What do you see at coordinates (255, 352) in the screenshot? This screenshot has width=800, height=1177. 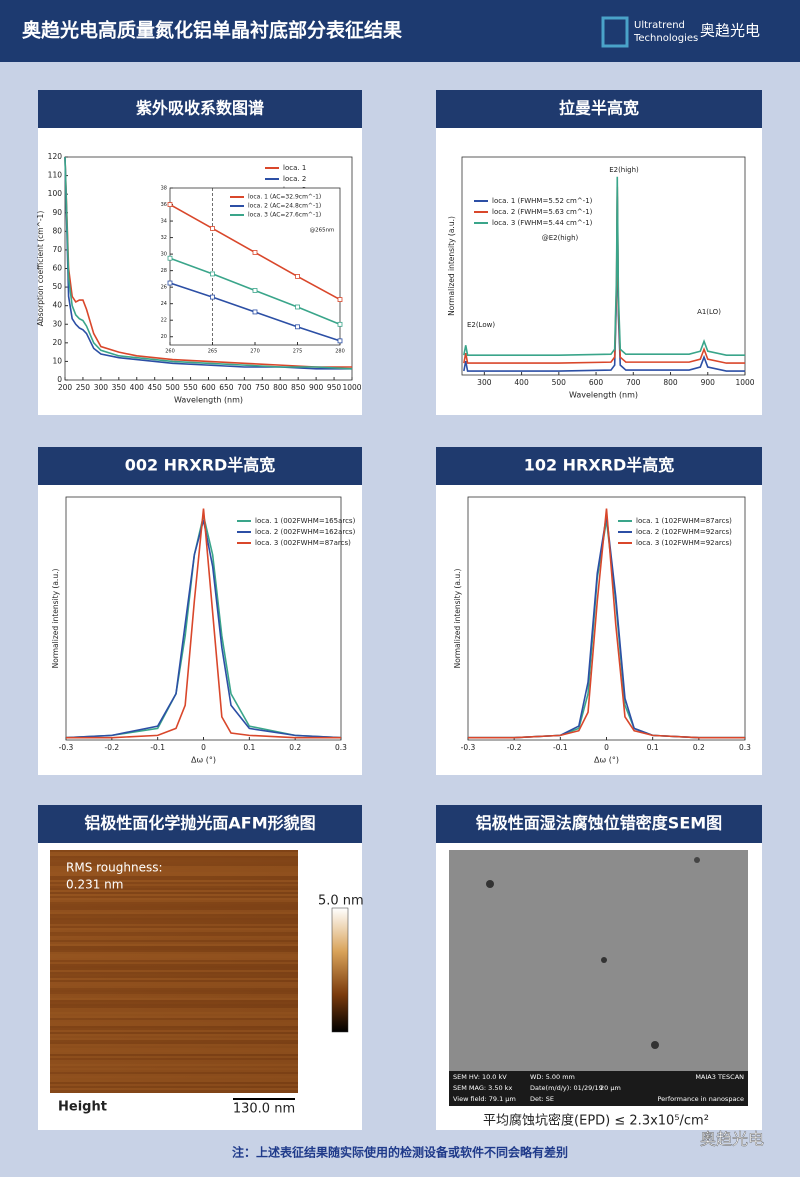 I see `x-tick-label: 270` at bounding box center [255, 352].